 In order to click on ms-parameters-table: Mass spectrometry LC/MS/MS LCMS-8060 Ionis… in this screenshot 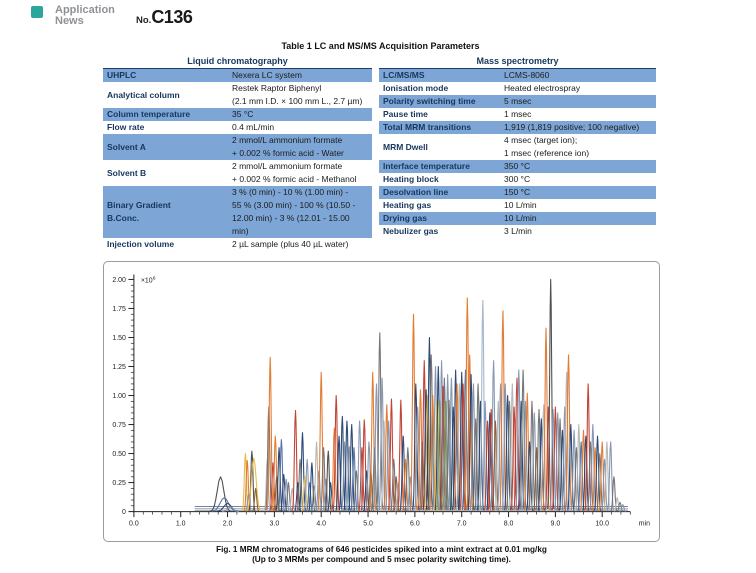, I will do `click(517, 146)`.